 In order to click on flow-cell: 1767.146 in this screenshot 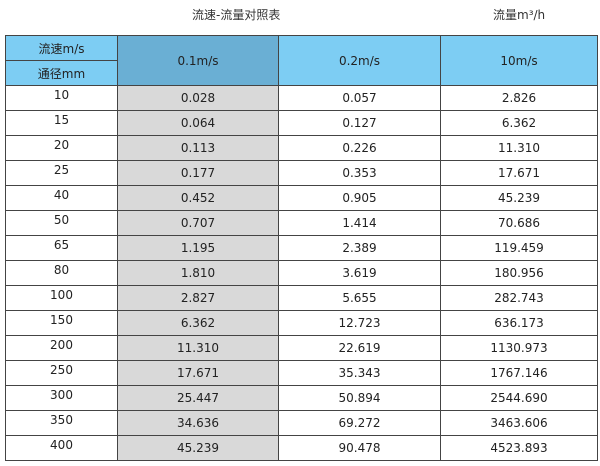, I will do `click(519, 373)`.